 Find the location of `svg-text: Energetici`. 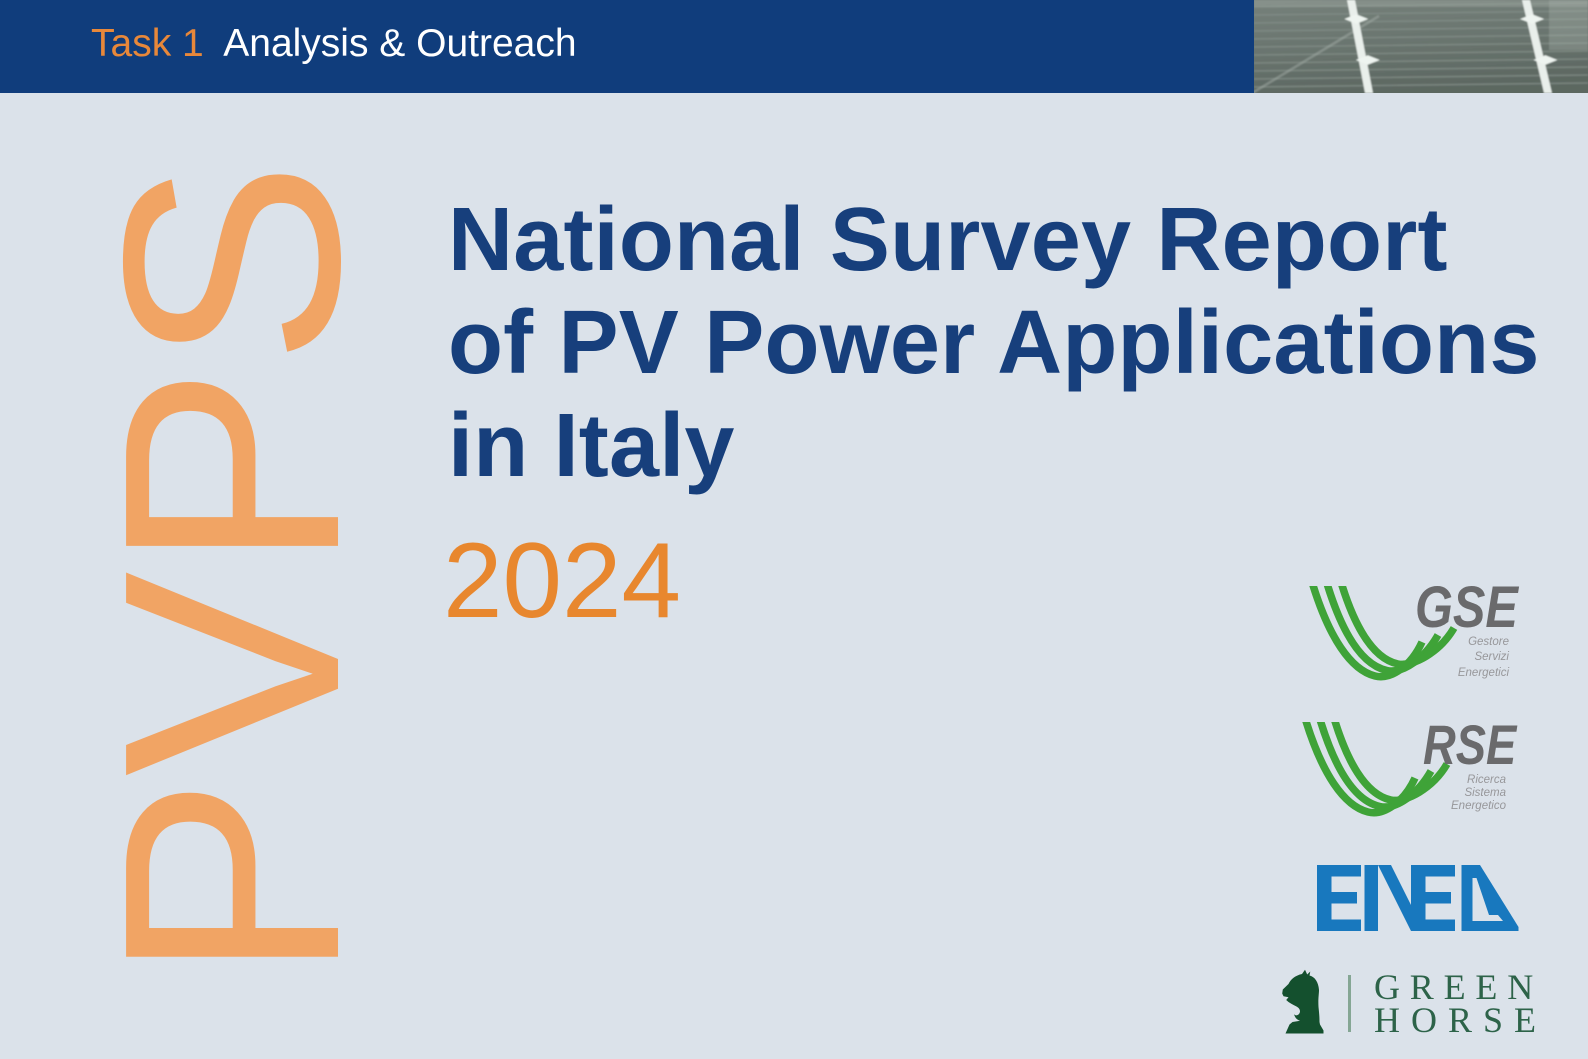

svg-text: Energetici is located at coordinates (1484, 673).